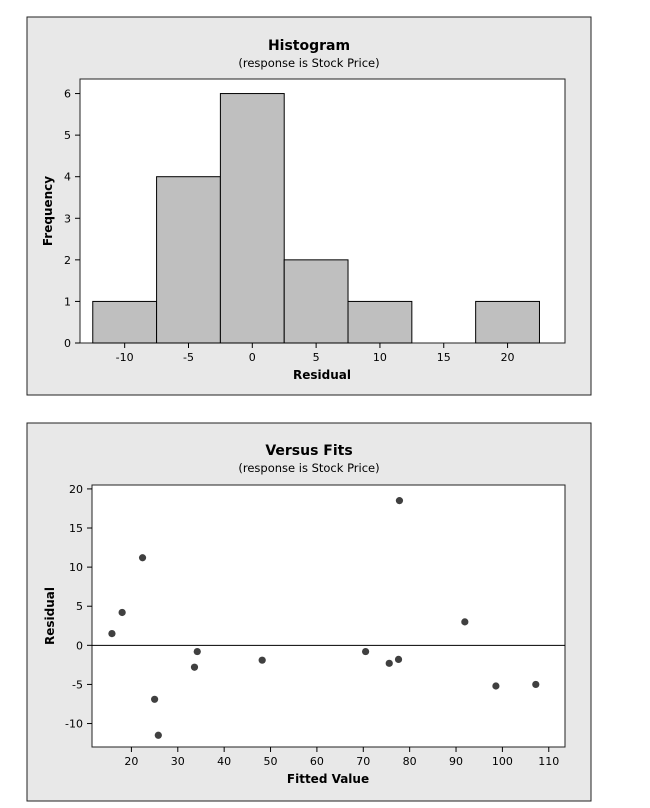 The height and width of the screenshot is (808, 650). I want to click on versus-fits-x-tick-label: 90, so click(456, 761).